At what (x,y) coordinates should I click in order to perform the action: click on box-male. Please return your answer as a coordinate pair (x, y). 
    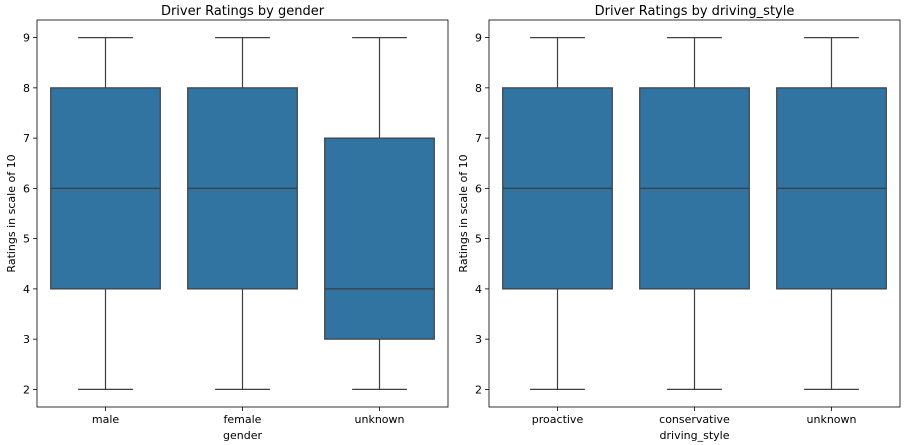
    Looking at the image, I should click on (105, 213).